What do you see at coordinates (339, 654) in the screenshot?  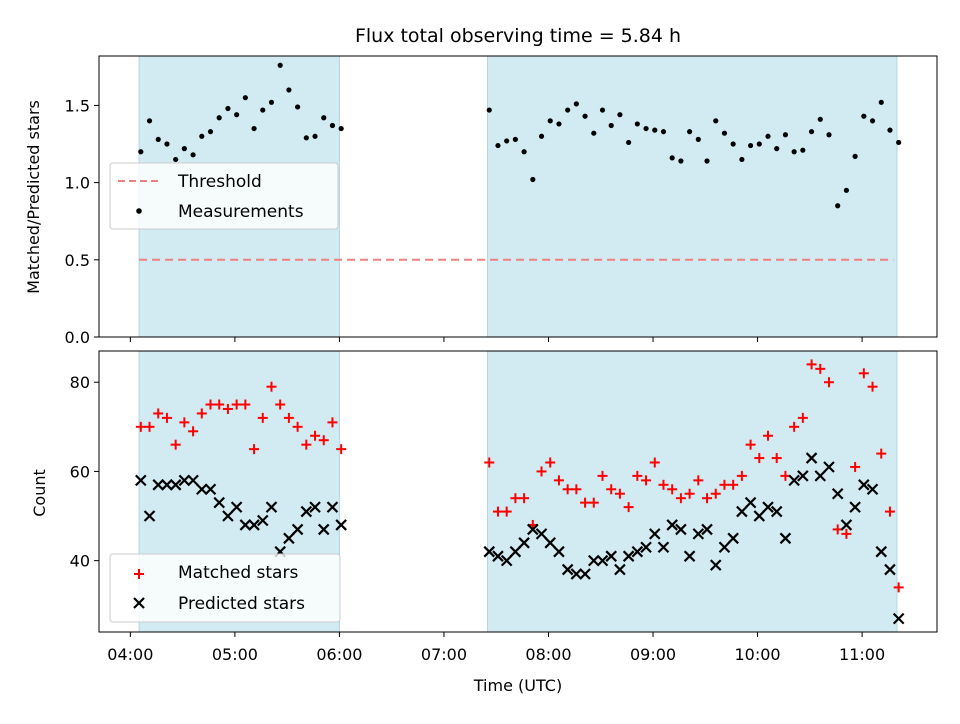 I see `x-tick-label: 06:00` at bounding box center [339, 654].